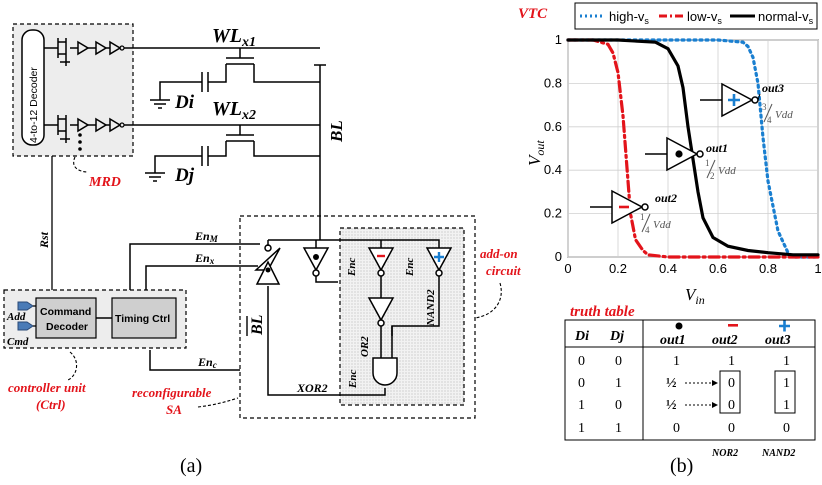  What do you see at coordinates (207, 362) in the screenshot?
I see `enc-label: Enc` at bounding box center [207, 362].